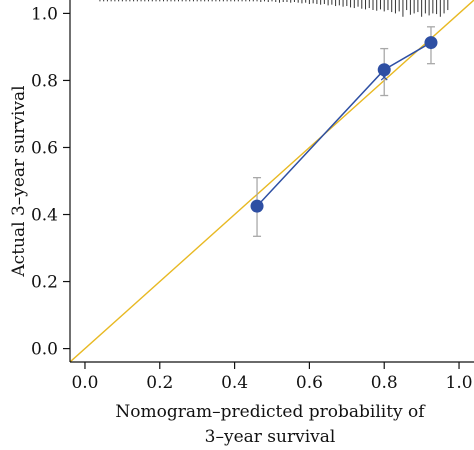  I want to click on y-tick-label: 1.0, so click(44, 14).